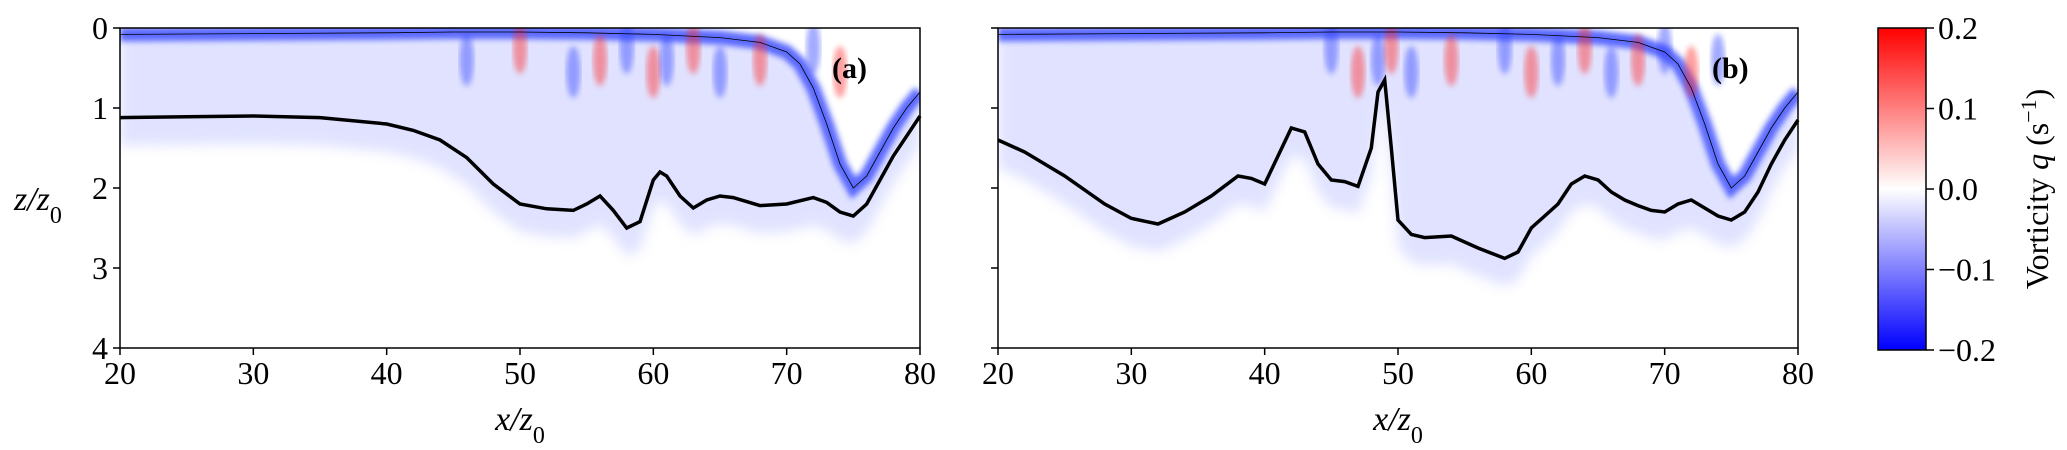  I want to click on panel-label-b: (b), so click(1730, 68).